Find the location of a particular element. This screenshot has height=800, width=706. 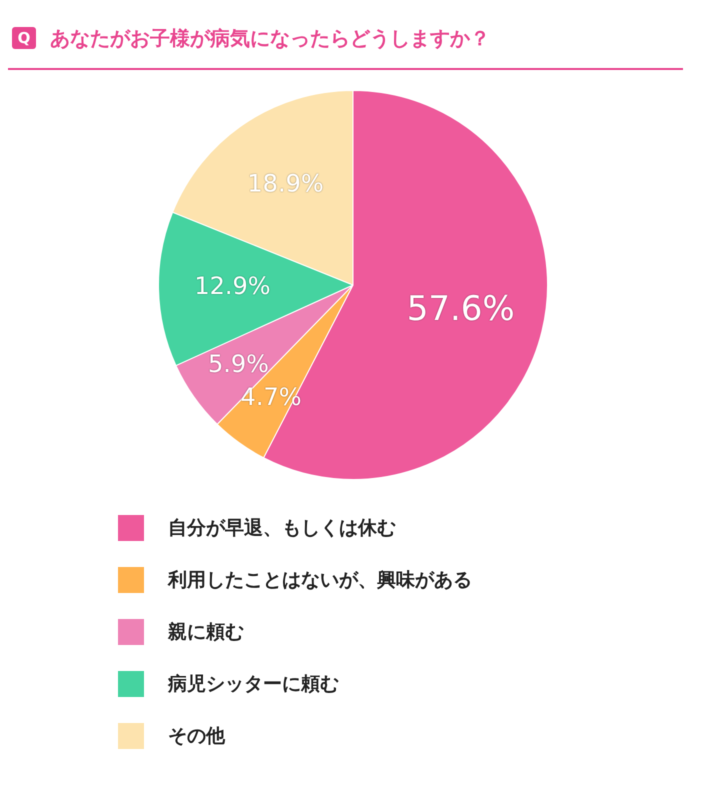

legend-label: 利用したことはないが、興味がある is located at coordinates (320, 580).